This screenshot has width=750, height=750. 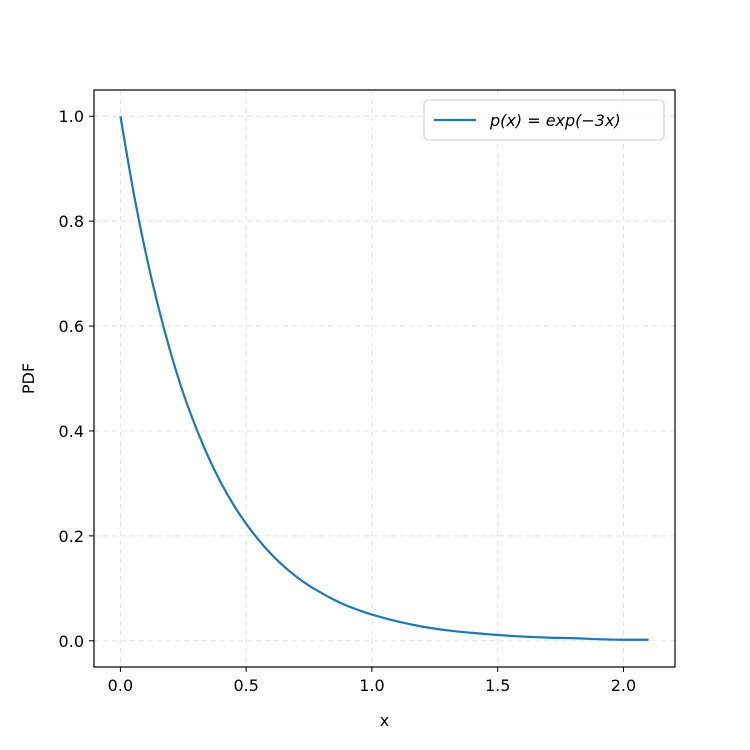 I want to click on y-tick-label: 0.8, so click(x=71, y=221).